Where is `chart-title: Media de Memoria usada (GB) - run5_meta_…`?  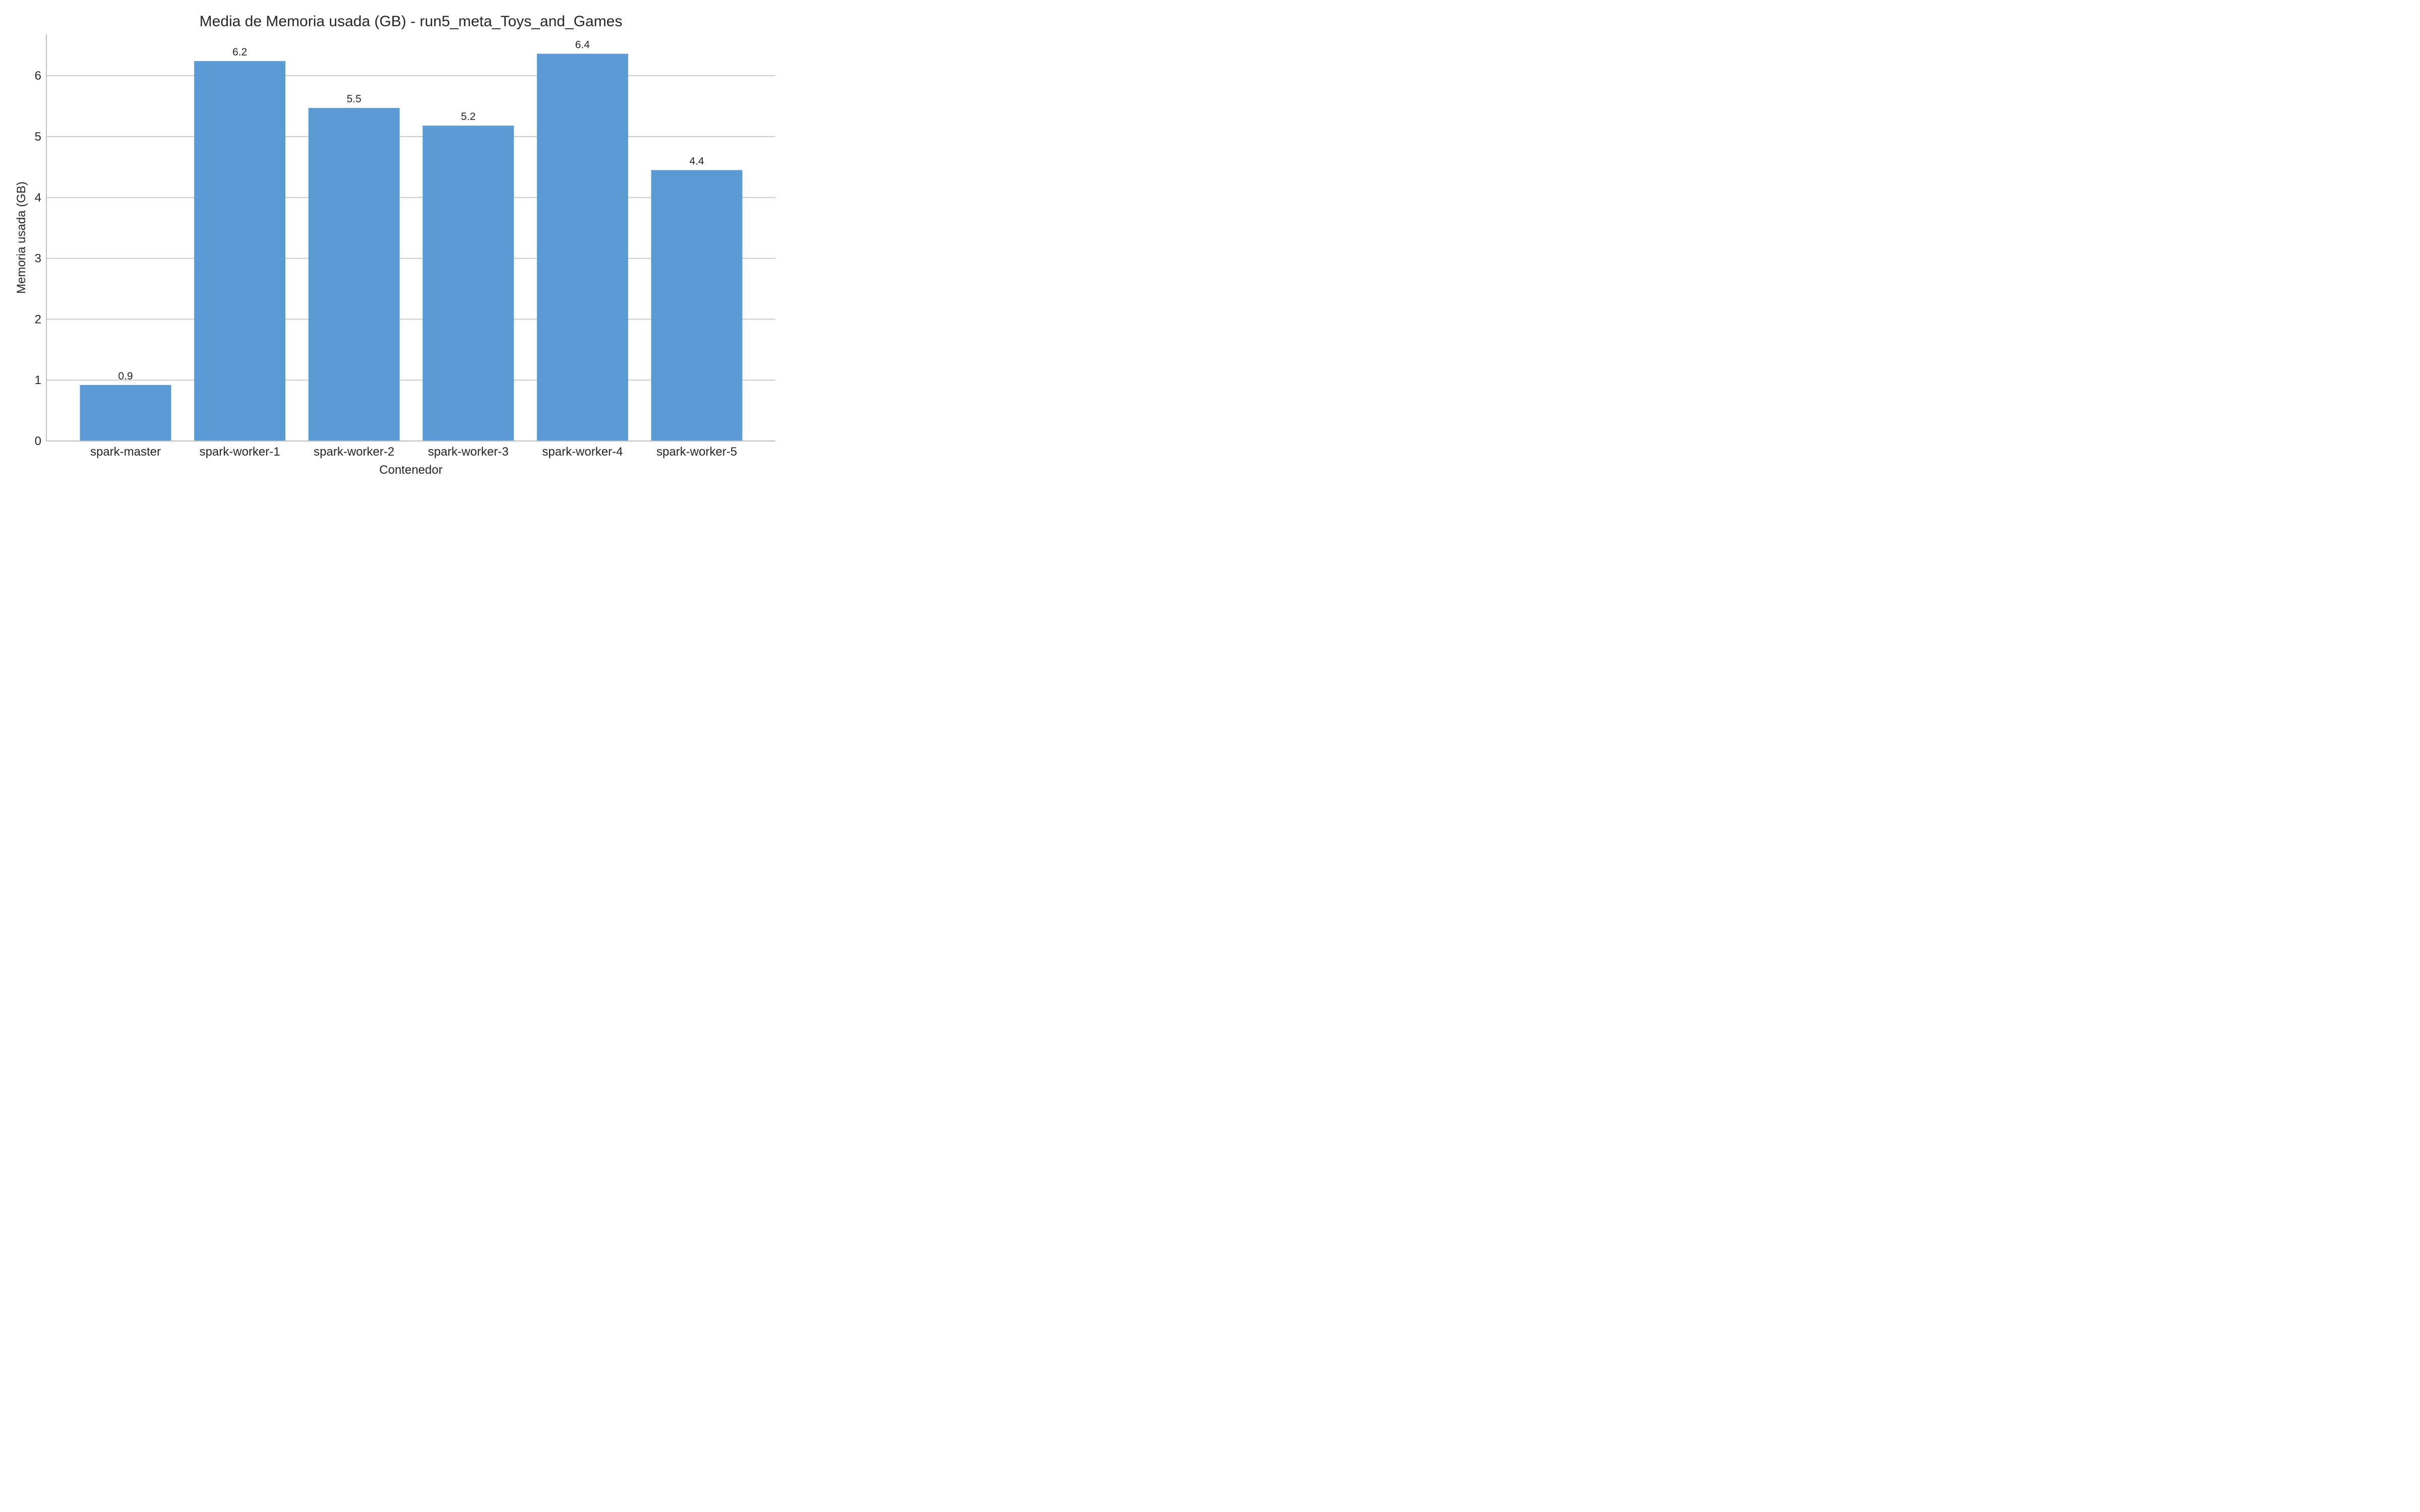
chart-title: Media de Memoria usada (GB) - run5_meta_… is located at coordinates (411, 21).